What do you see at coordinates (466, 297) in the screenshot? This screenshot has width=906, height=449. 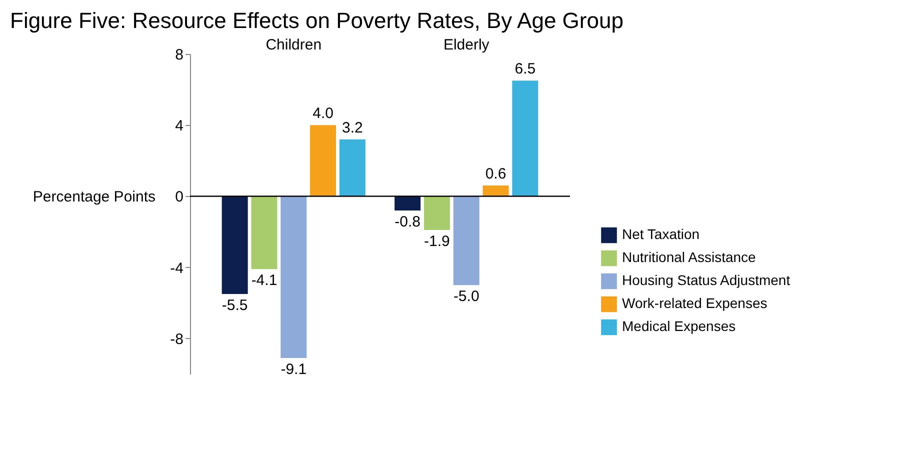 I see `data-label: -5.0` at bounding box center [466, 297].